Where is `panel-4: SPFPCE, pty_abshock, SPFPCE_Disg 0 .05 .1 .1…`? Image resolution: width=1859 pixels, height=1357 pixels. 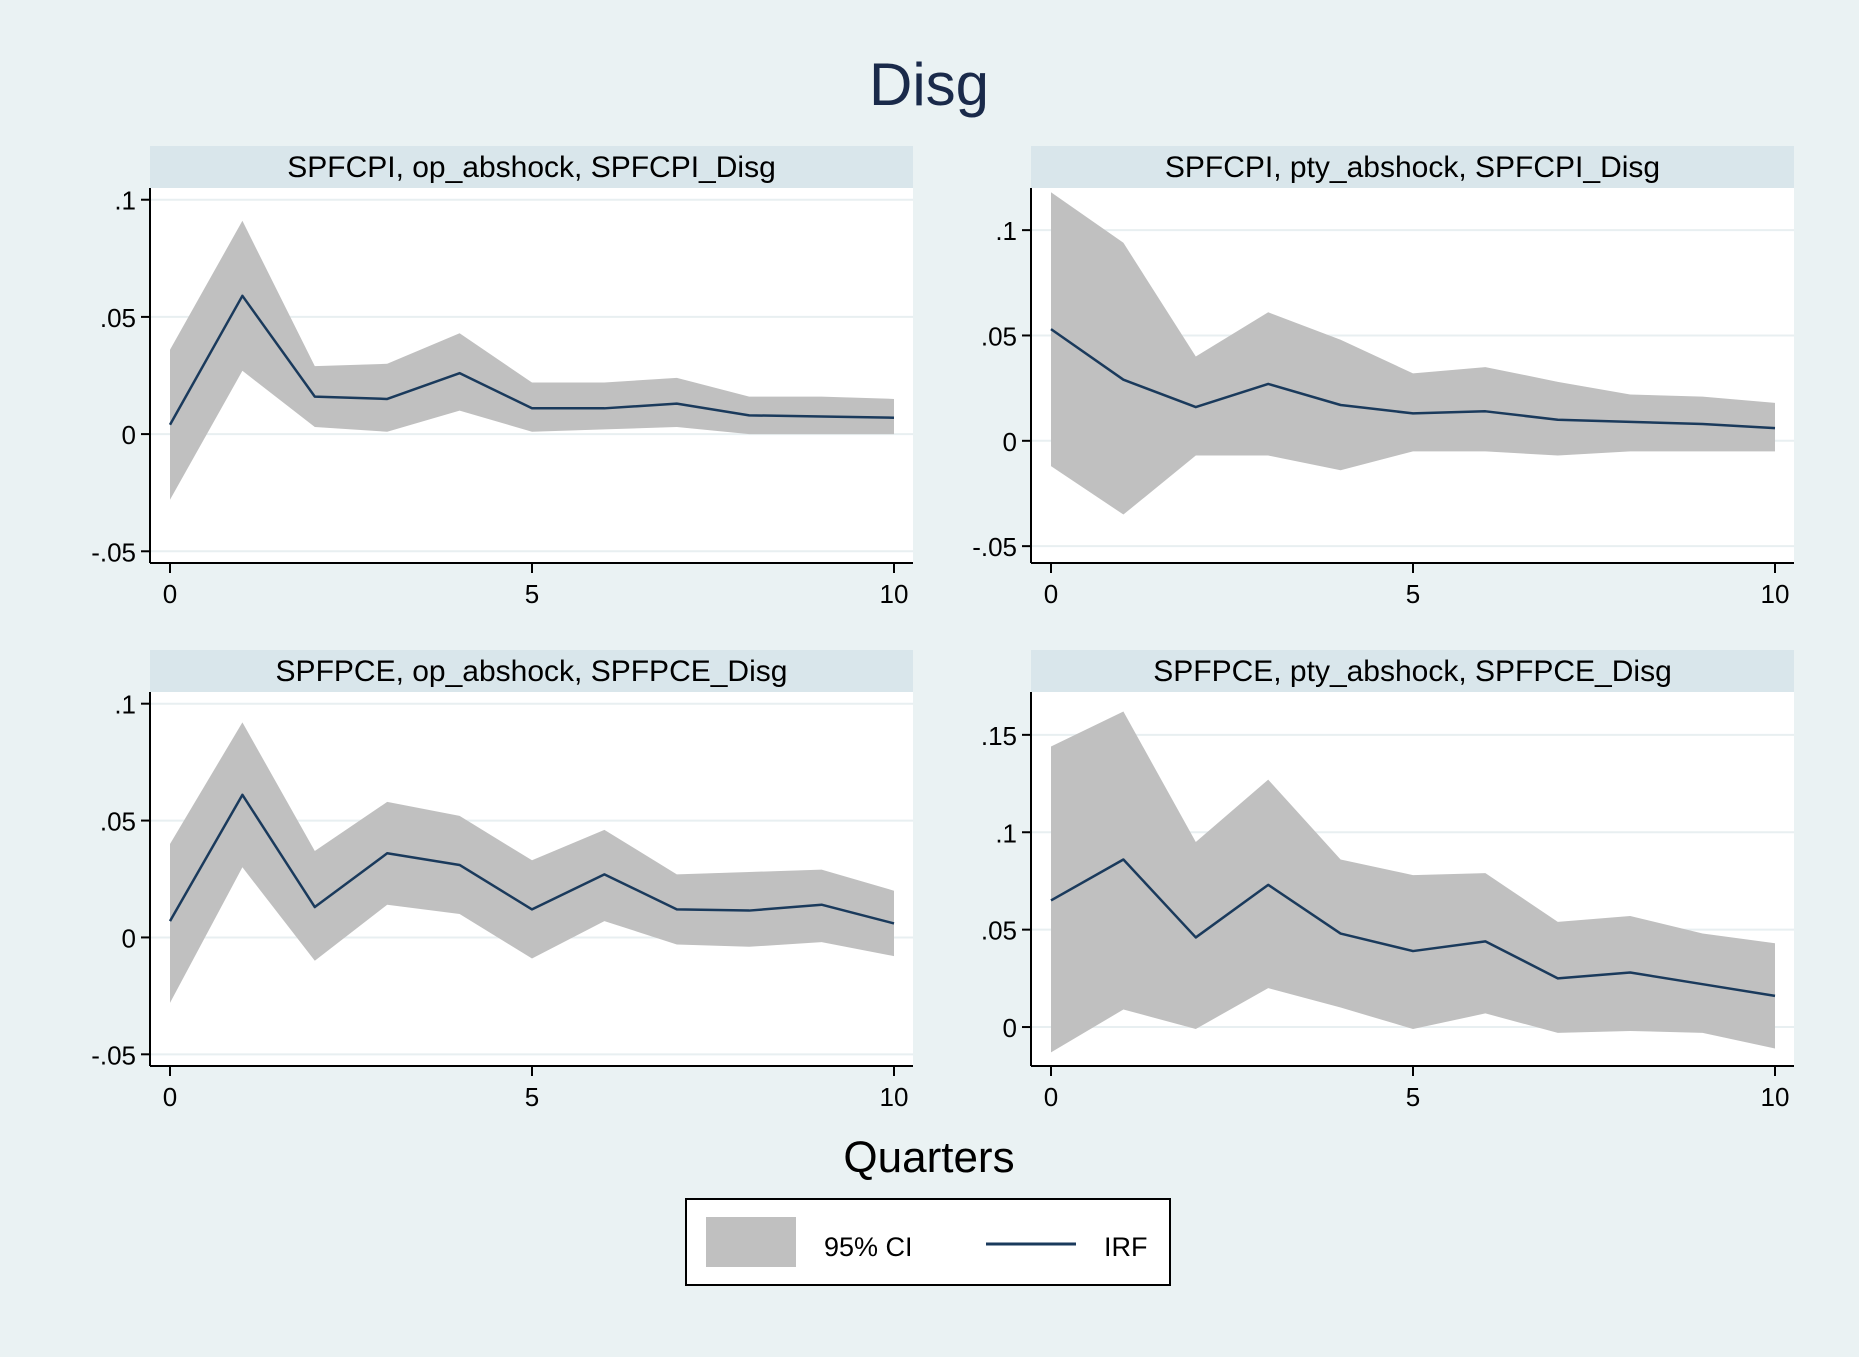
panel-4: SPFPCE, pty_abshock, SPFPCE_Disg 0 .05 .1 .1… is located at coordinates (1387, 881).